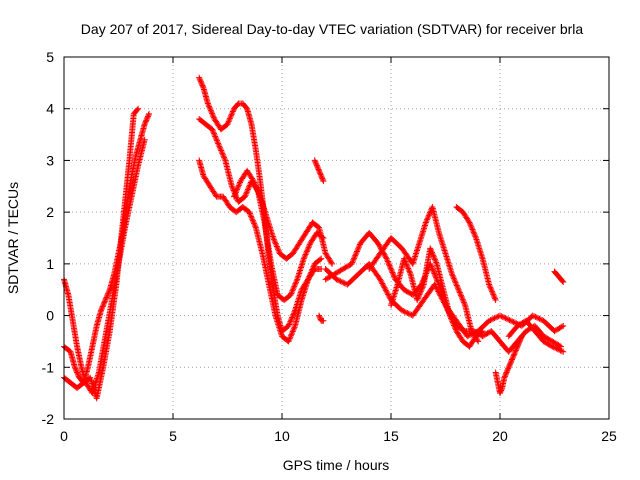  I want to click on series-sat-o, so click(508, 365).